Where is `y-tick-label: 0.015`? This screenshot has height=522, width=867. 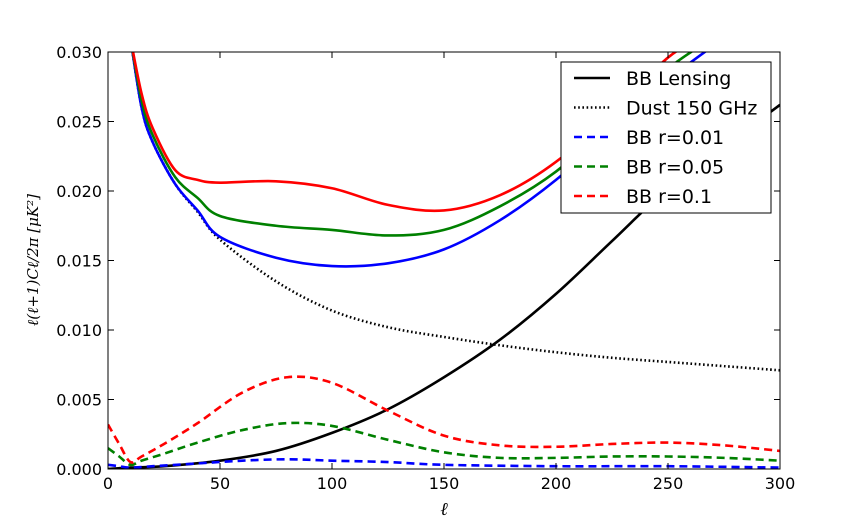
y-tick-label: 0.015 is located at coordinates (79, 261).